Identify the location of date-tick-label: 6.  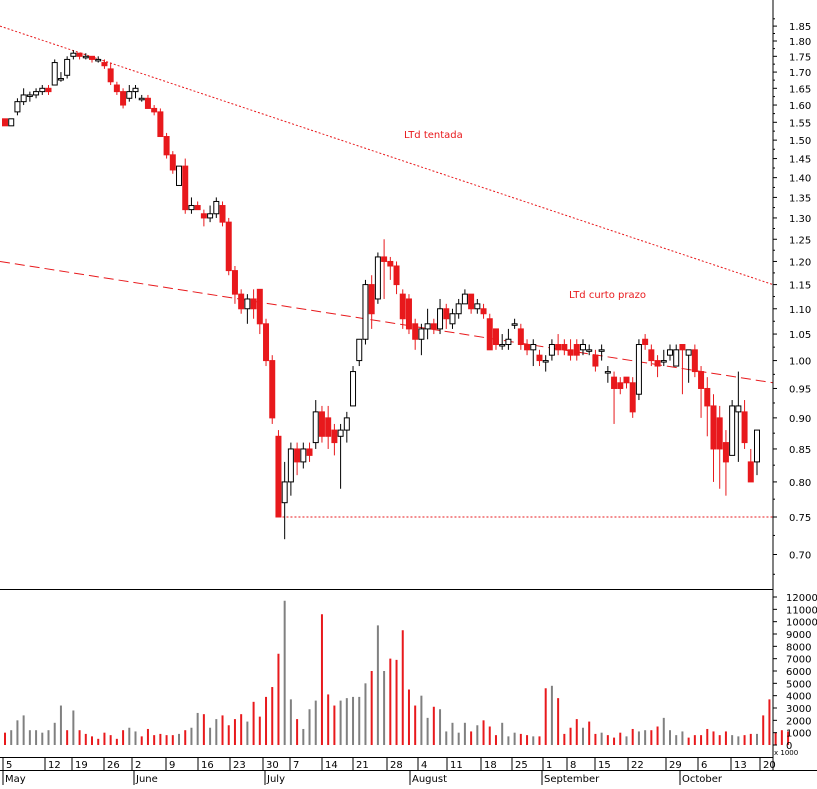
(704, 765).